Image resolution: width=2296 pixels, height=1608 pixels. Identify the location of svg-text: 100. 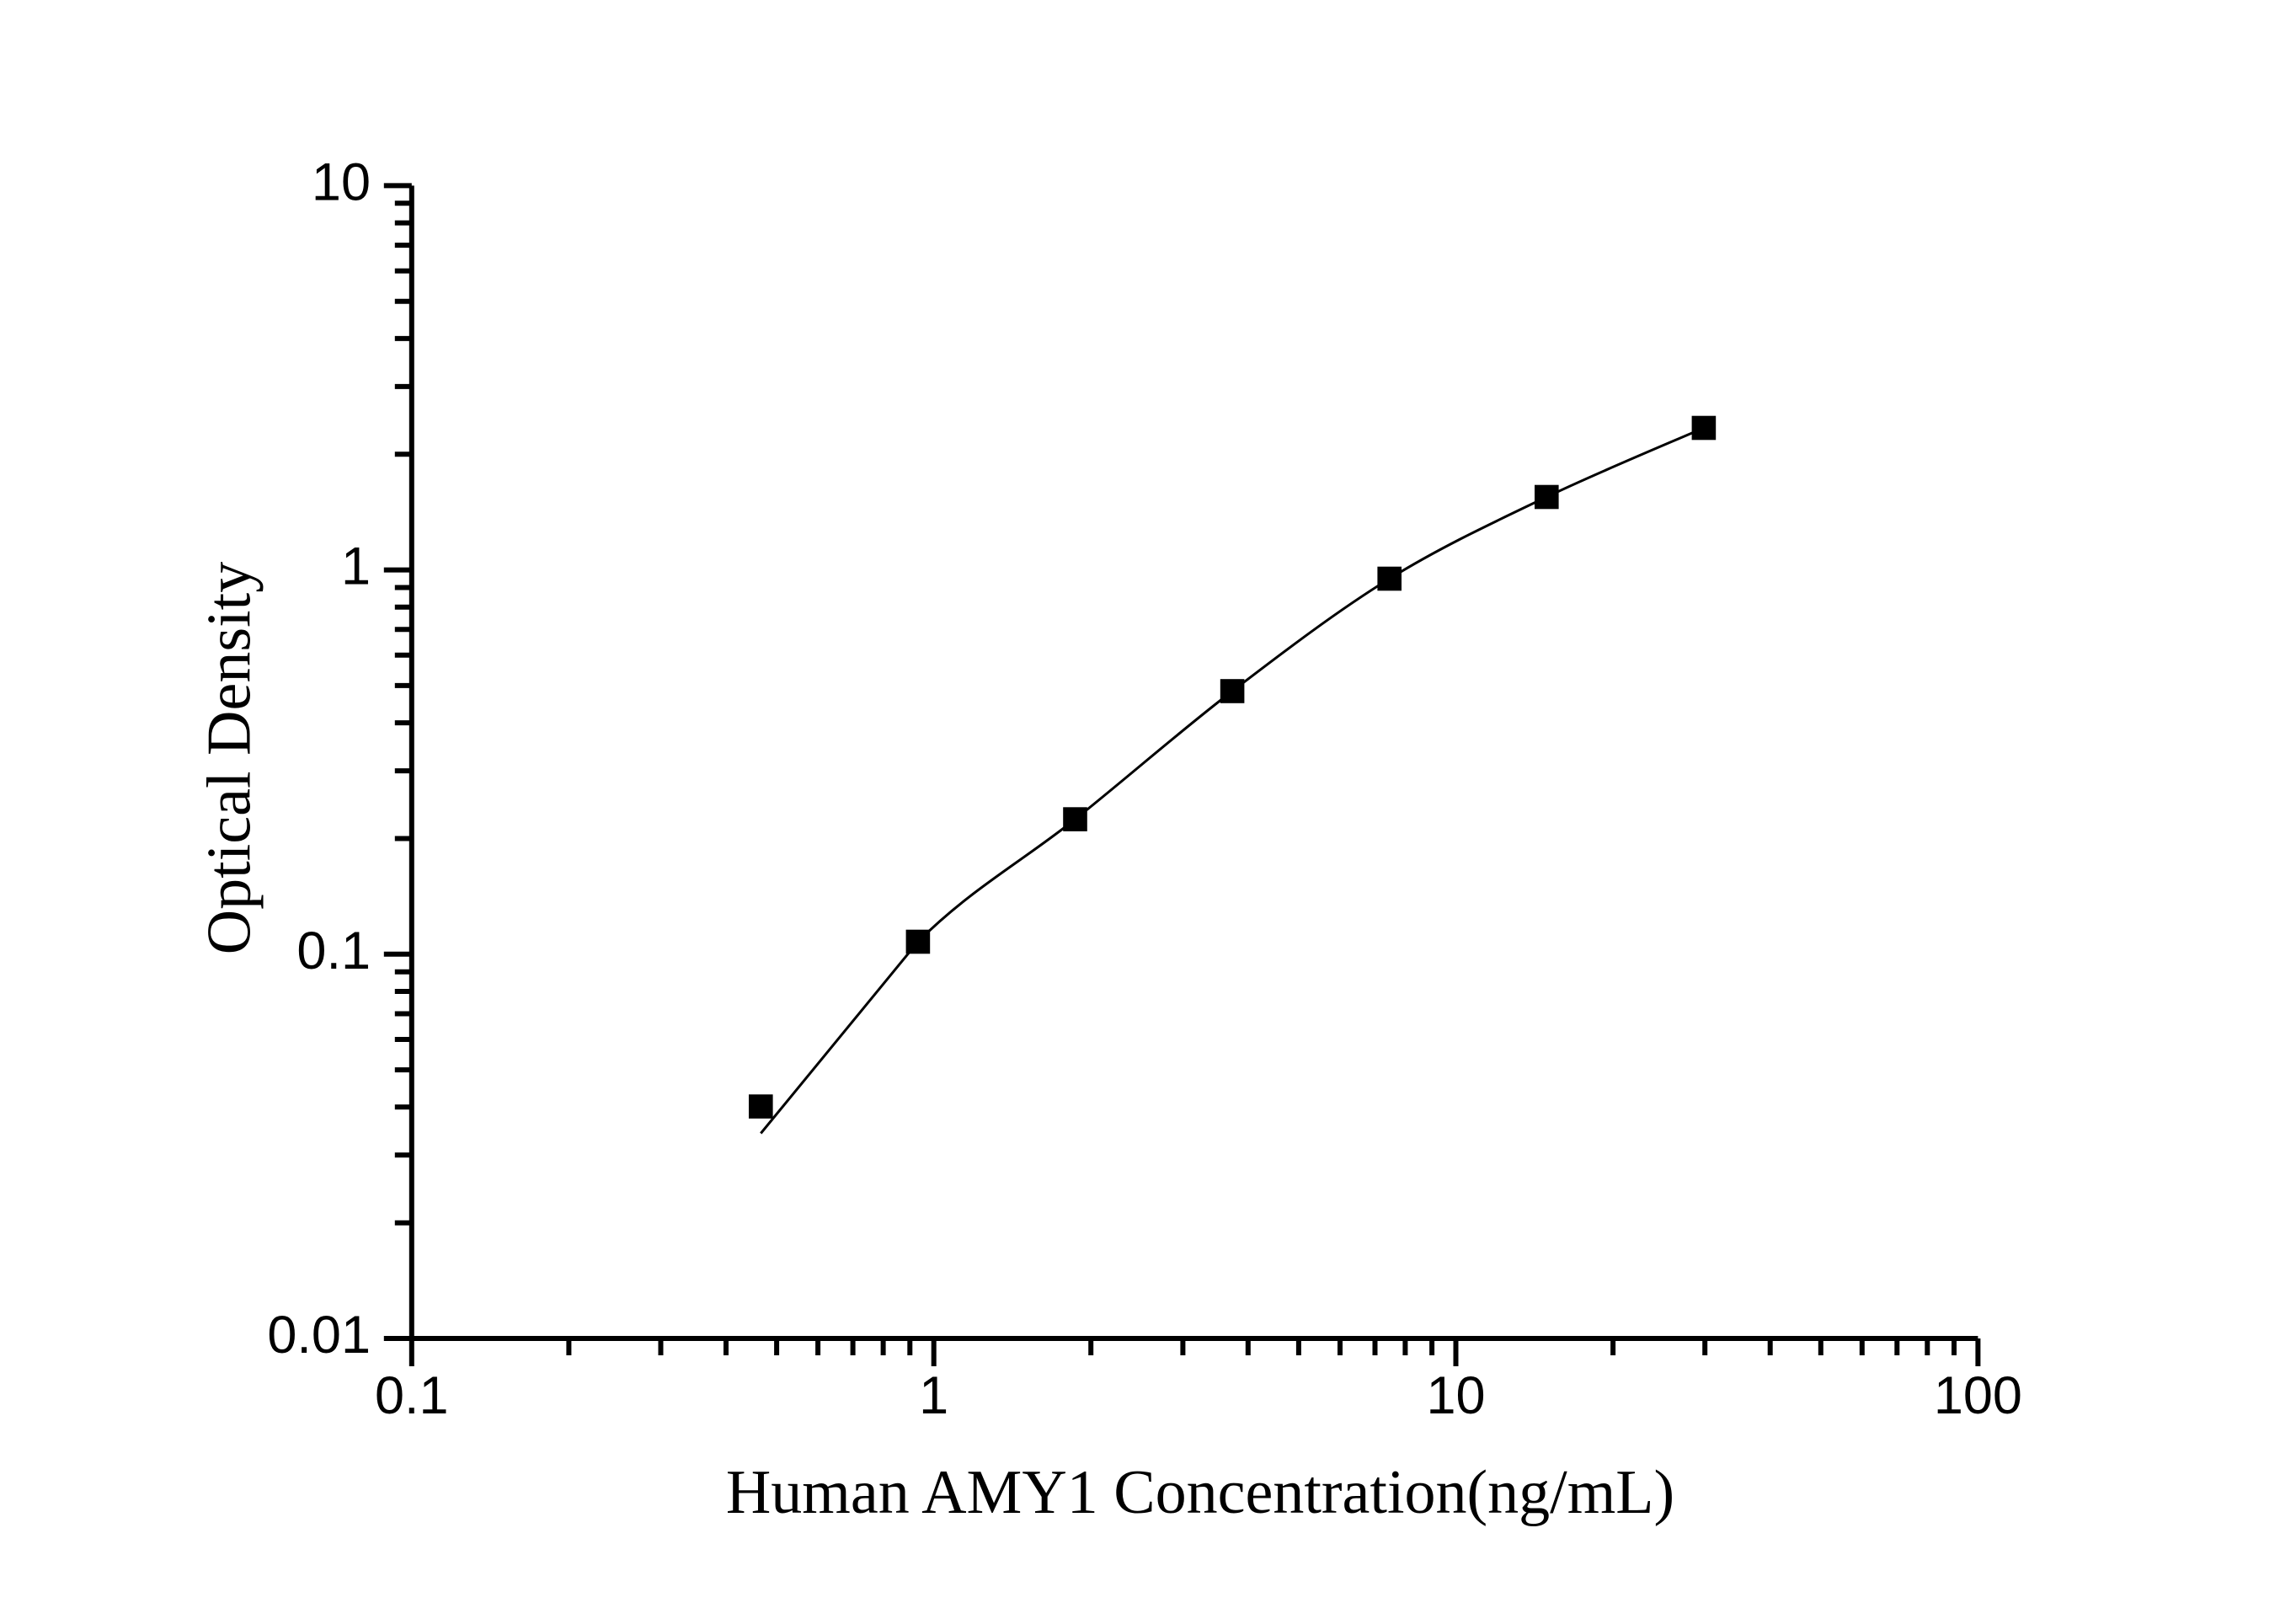
(1978, 1395).